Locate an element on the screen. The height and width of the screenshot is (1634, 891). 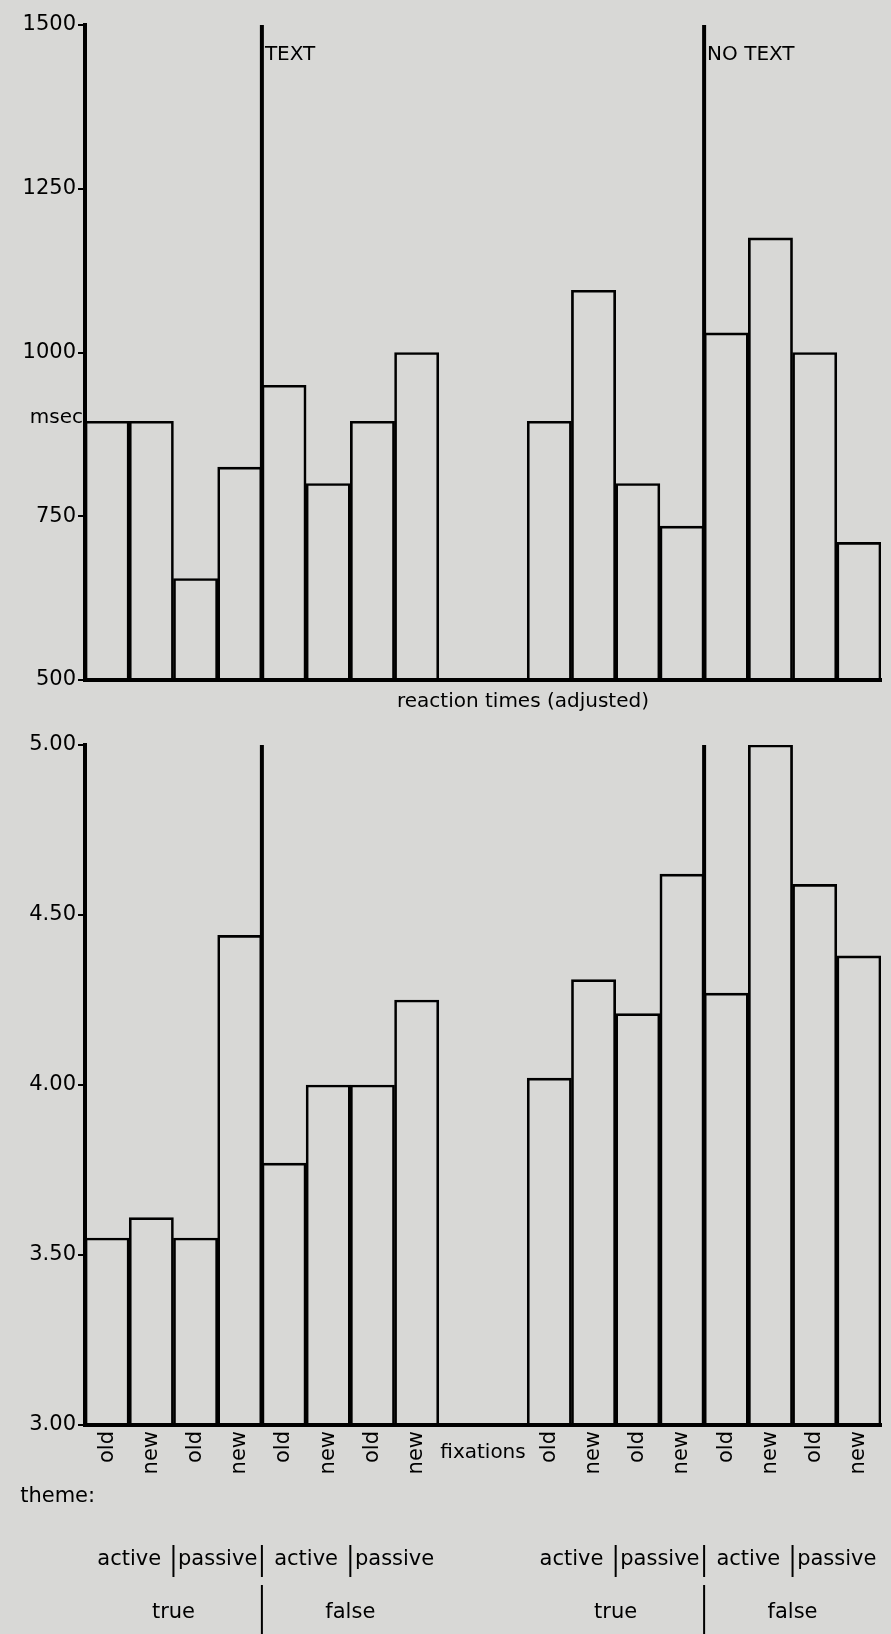
y-tick-label: 1000 is located at coordinates (49, 350).